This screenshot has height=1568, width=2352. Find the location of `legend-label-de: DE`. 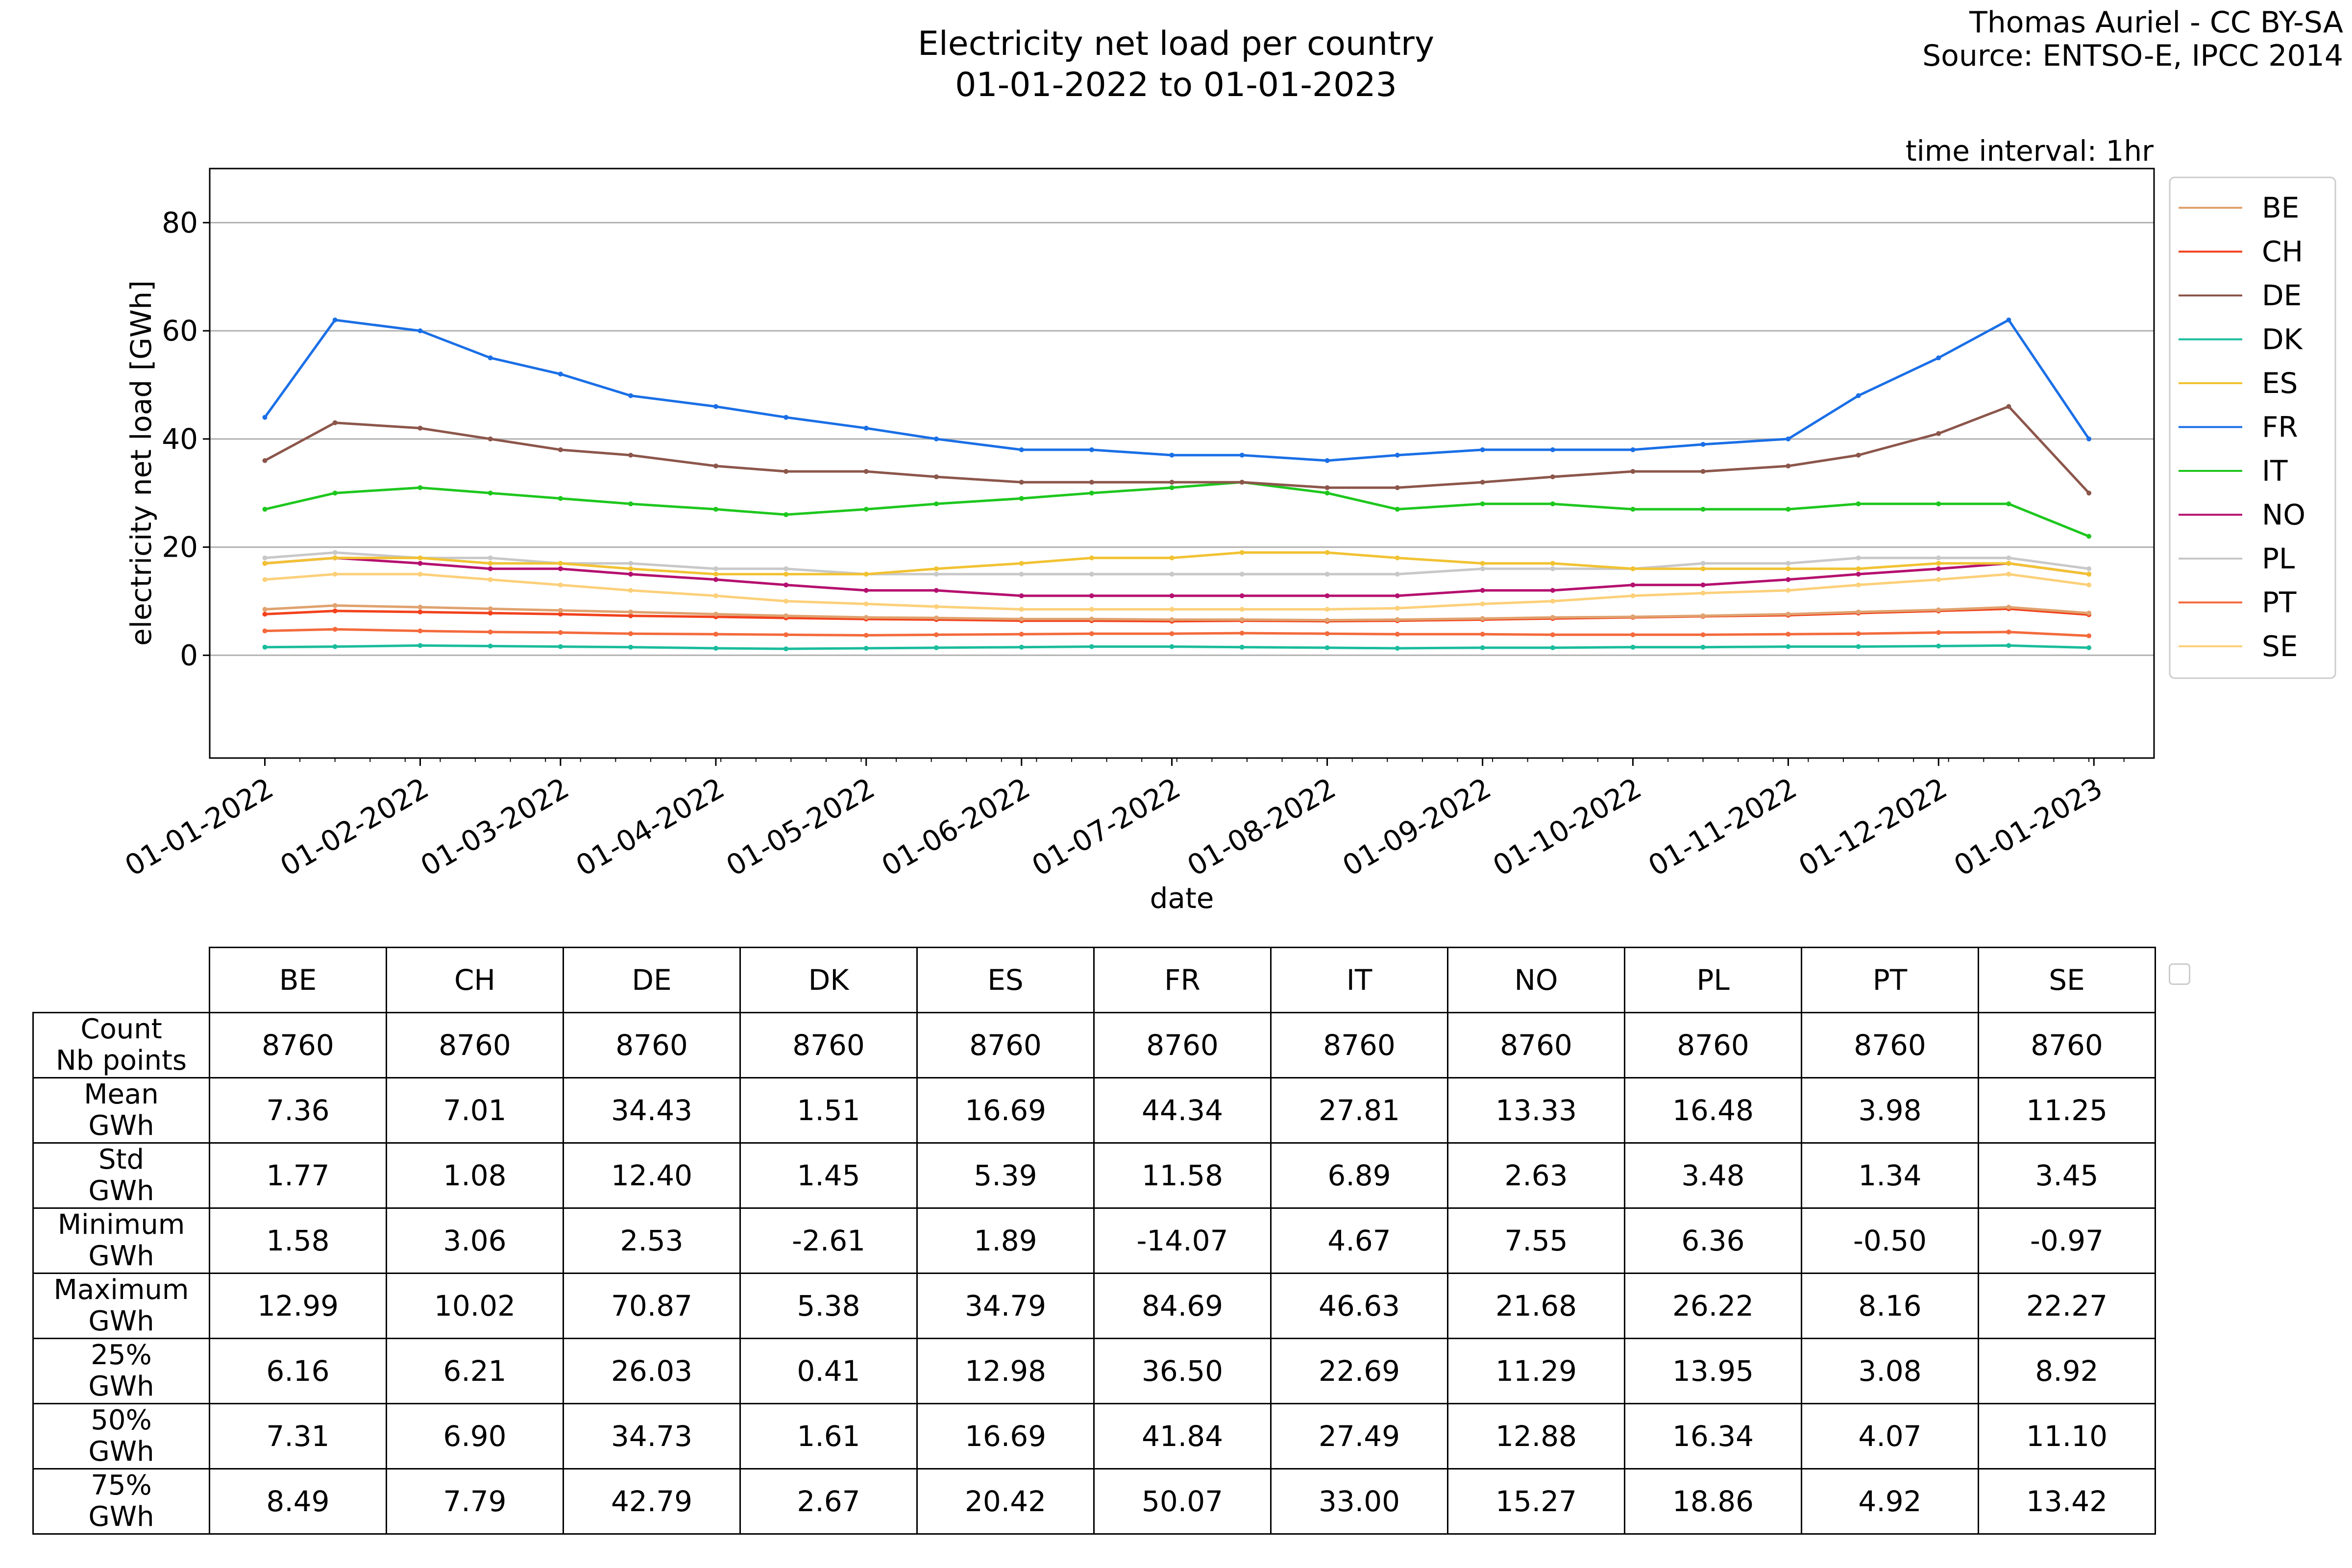

legend-label-de: DE is located at coordinates (2282, 295).